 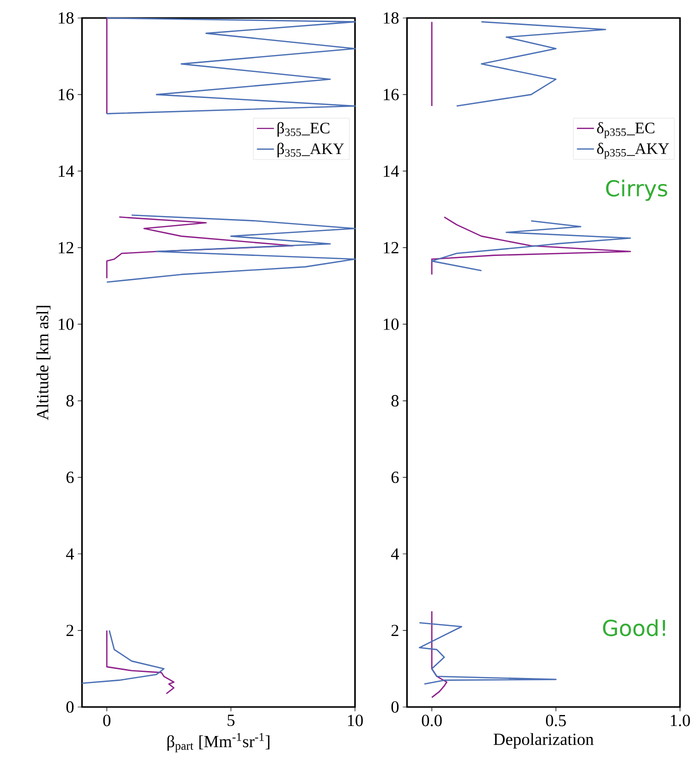 I want to click on annotation: Good!, so click(x=634, y=627).